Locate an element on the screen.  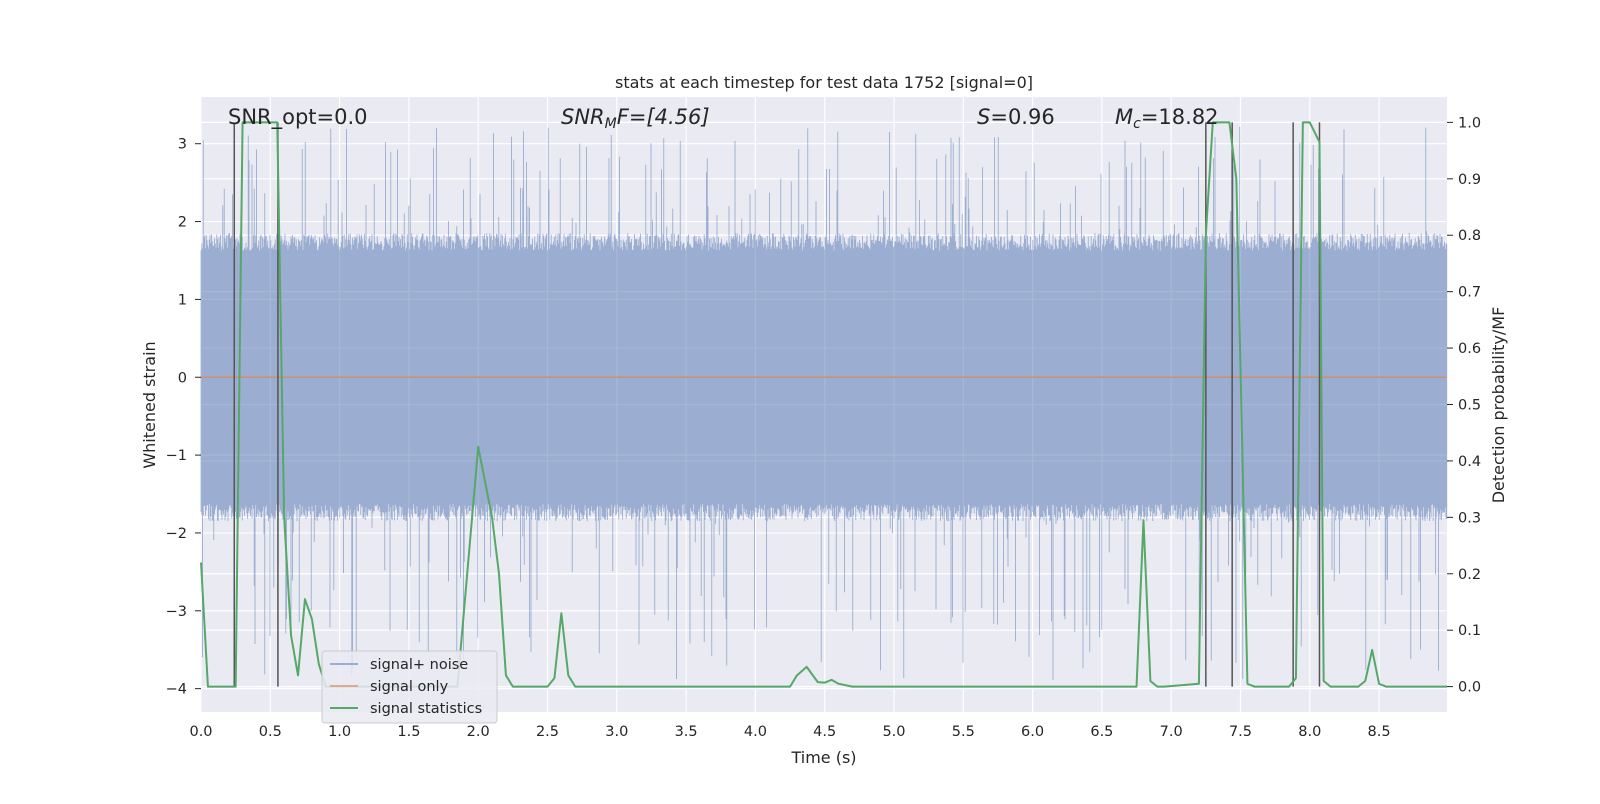
x-tick-label: 4.0 is located at coordinates (755, 732).